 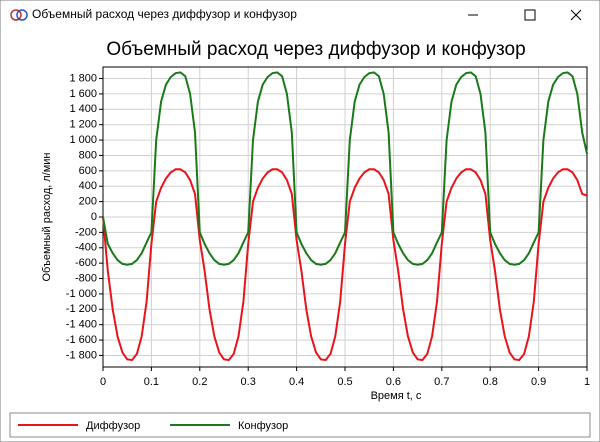 What do you see at coordinates (103, 382) in the screenshot?
I see `x-tick-label: 0` at bounding box center [103, 382].